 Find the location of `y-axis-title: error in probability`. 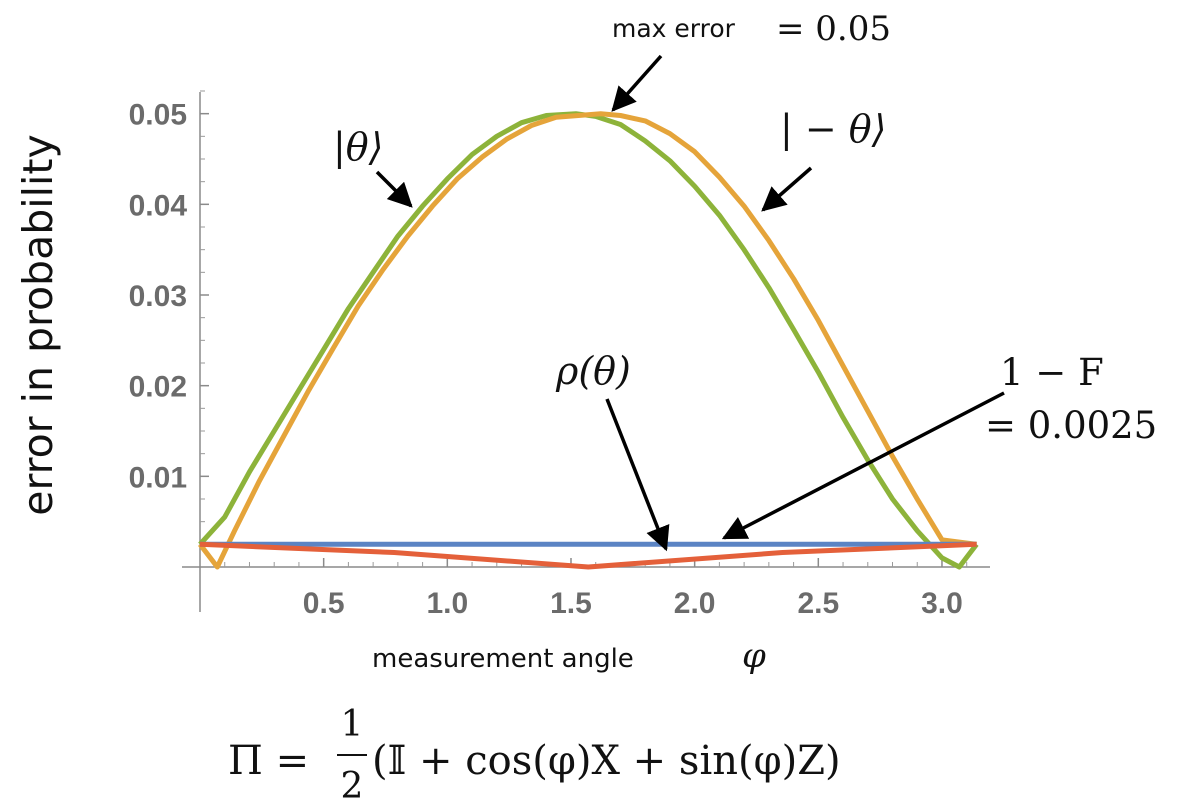

y-axis-title: error in probability is located at coordinates (38, 324).